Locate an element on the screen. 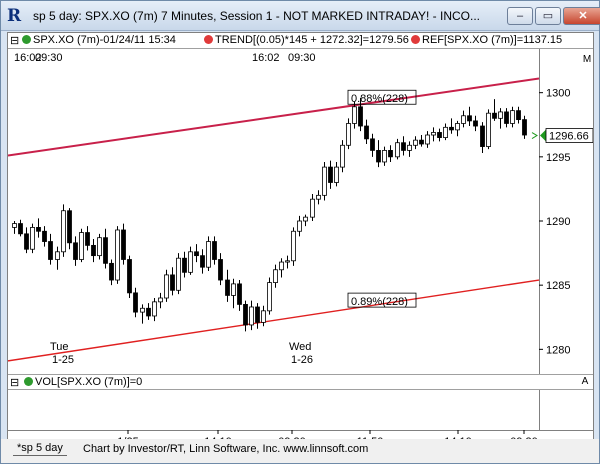  y-tick-label: 1285 is located at coordinates (558, 286).